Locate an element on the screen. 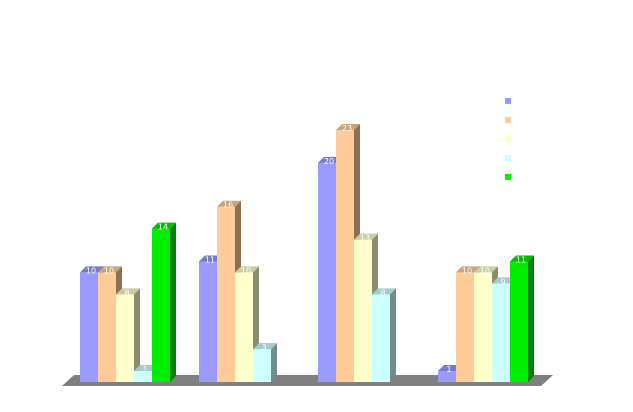 The image size is (633, 412). floor-shadow is located at coordinates (307, 380).